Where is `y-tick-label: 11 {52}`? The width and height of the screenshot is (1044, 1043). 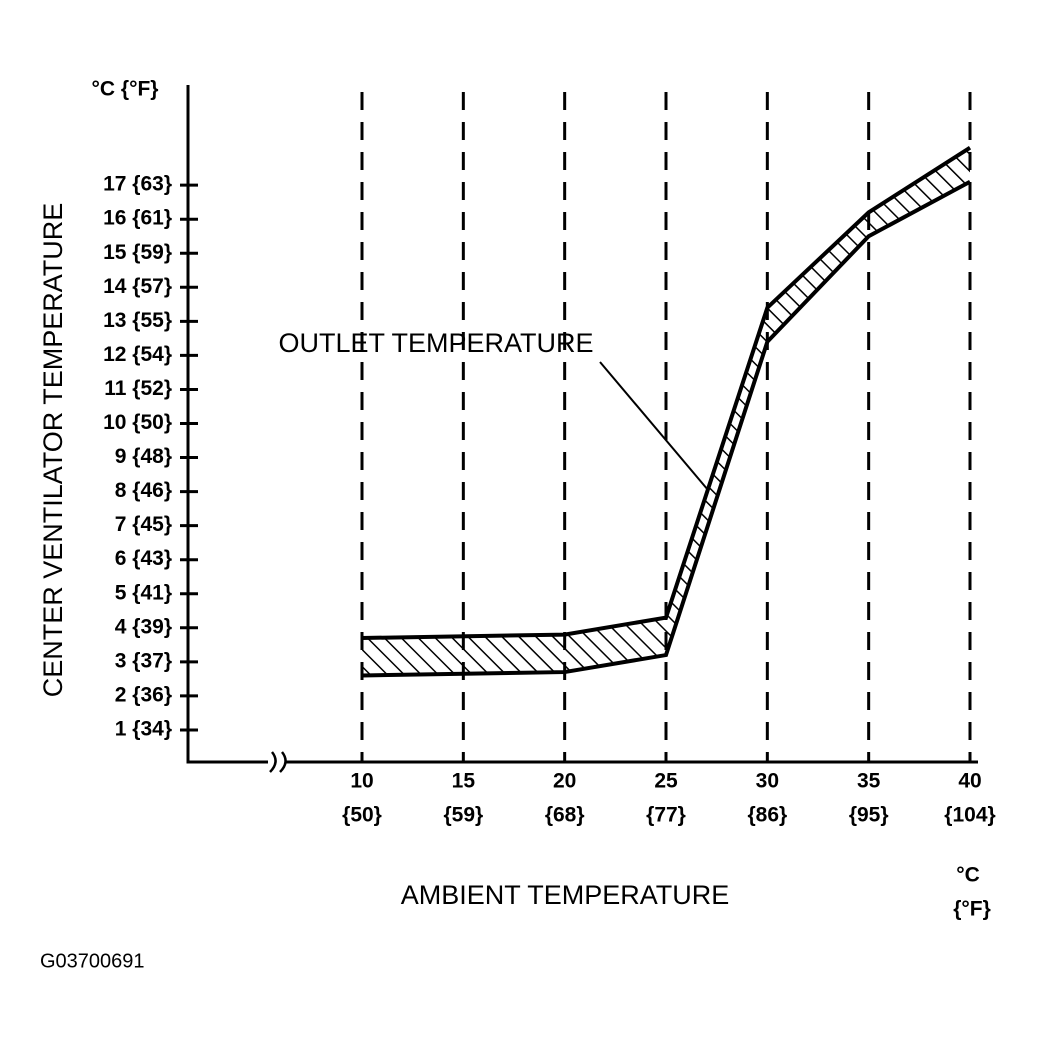 y-tick-label: 11 {52} is located at coordinates (138, 388).